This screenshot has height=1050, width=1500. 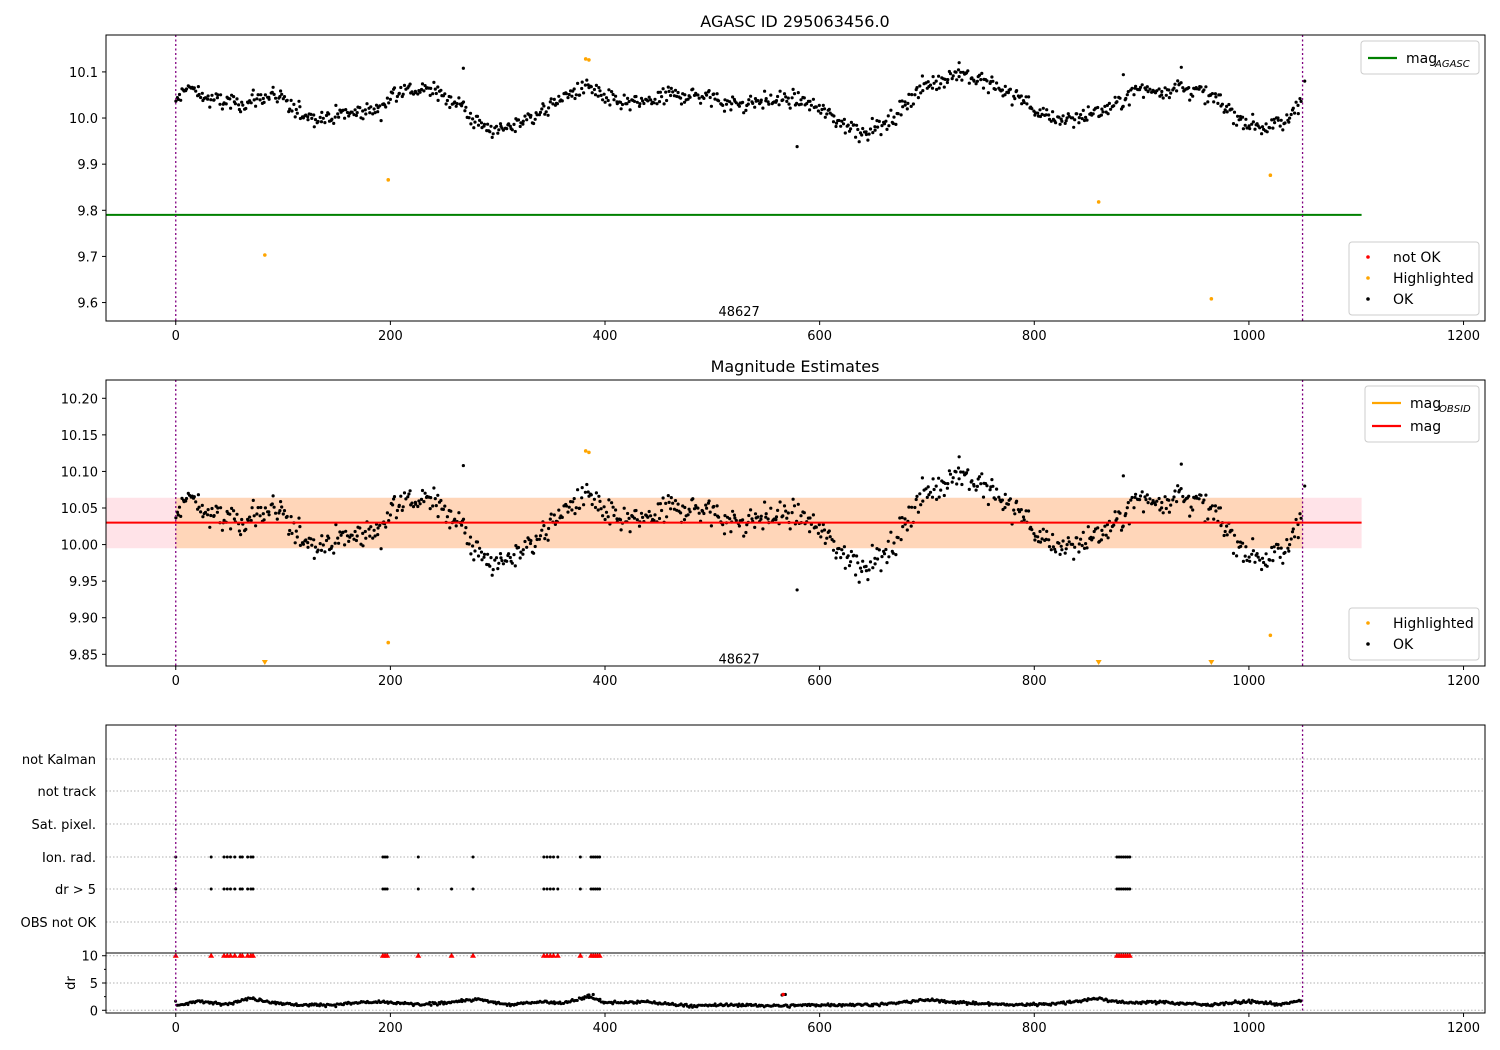 What do you see at coordinates (1098, 662) in the screenshot?
I see `offscale-marker` at bounding box center [1098, 662].